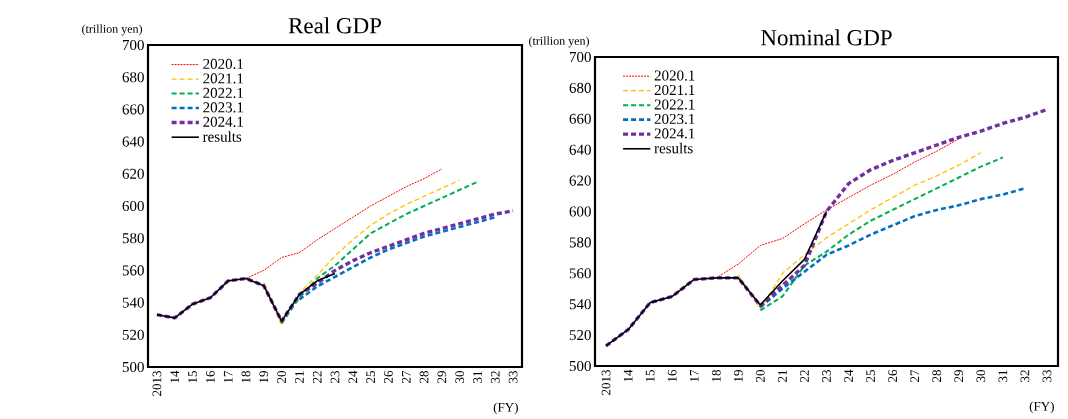  What do you see at coordinates (335, 25) in the screenshot?
I see `chart-title: Real GDP` at bounding box center [335, 25].